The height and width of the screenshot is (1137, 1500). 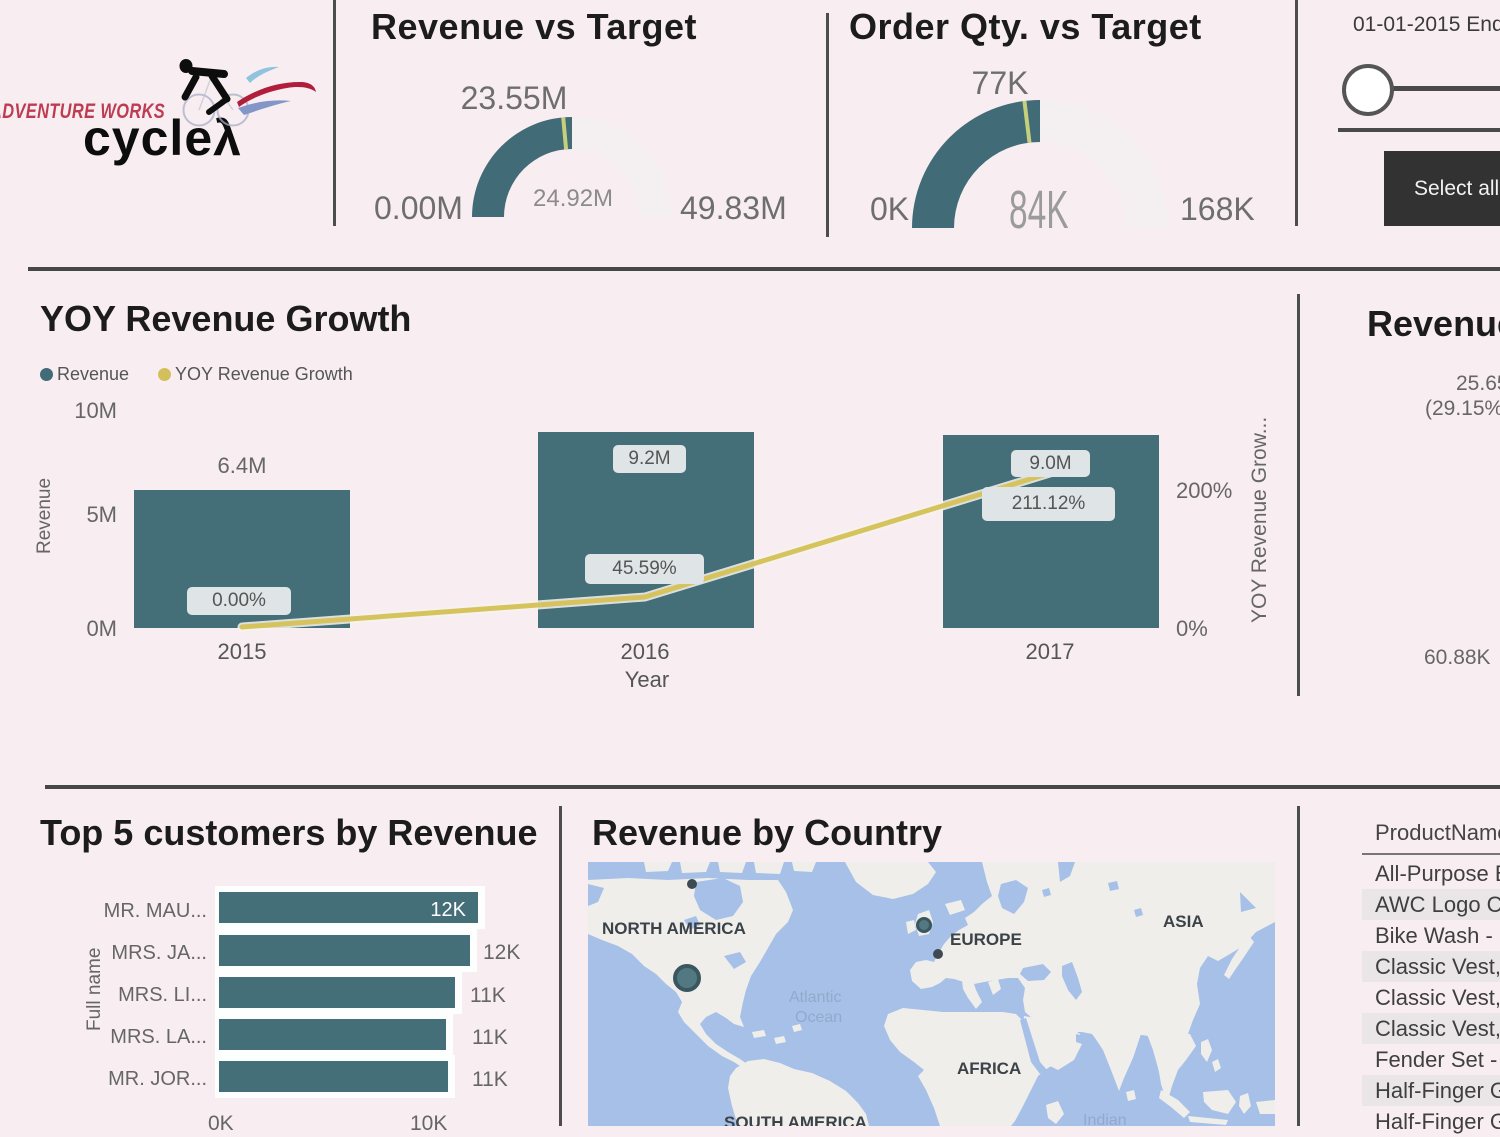 What do you see at coordinates (795, 1119) in the screenshot?
I see `svg-text: SOUTH AMERICA` at bounding box center [795, 1119].